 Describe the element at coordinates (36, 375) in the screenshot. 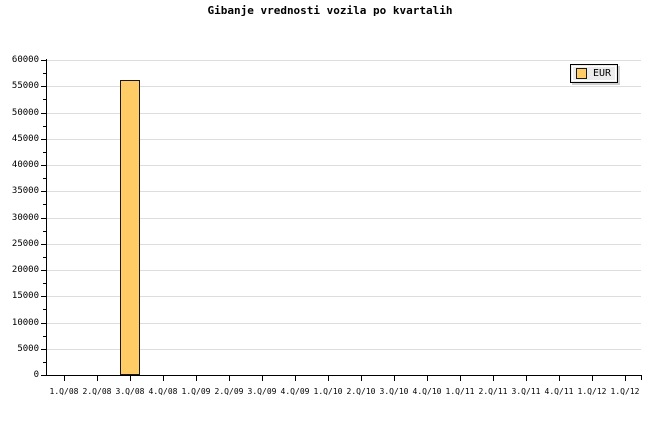

I see `y-axis-label: 0` at that location.